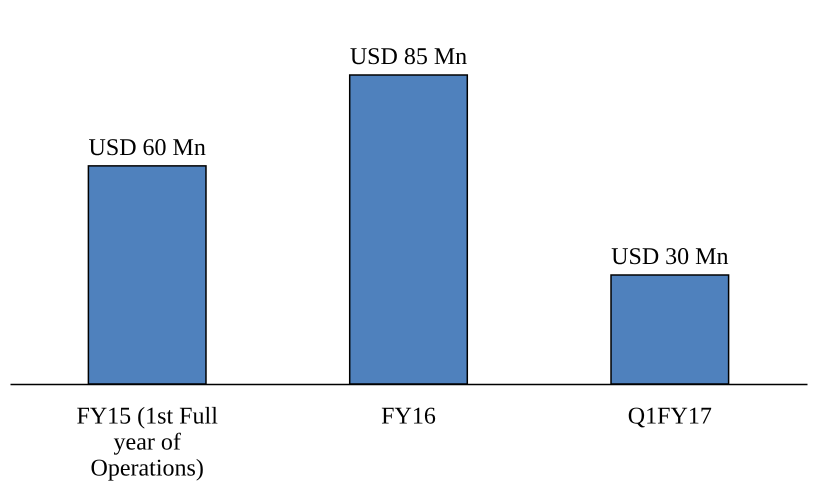 The height and width of the screenshot is (490, 817). What do you see at coordinates (408, 417) in the screenshot?
I see `x-tick-label: FY16` at bounding box center [408, 417].